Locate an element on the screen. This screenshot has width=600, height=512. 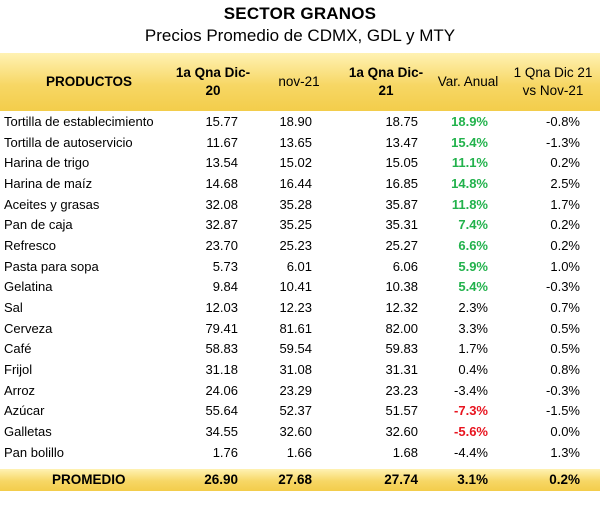
cell-c4: -3.4% is located at coordinates (471, 390).